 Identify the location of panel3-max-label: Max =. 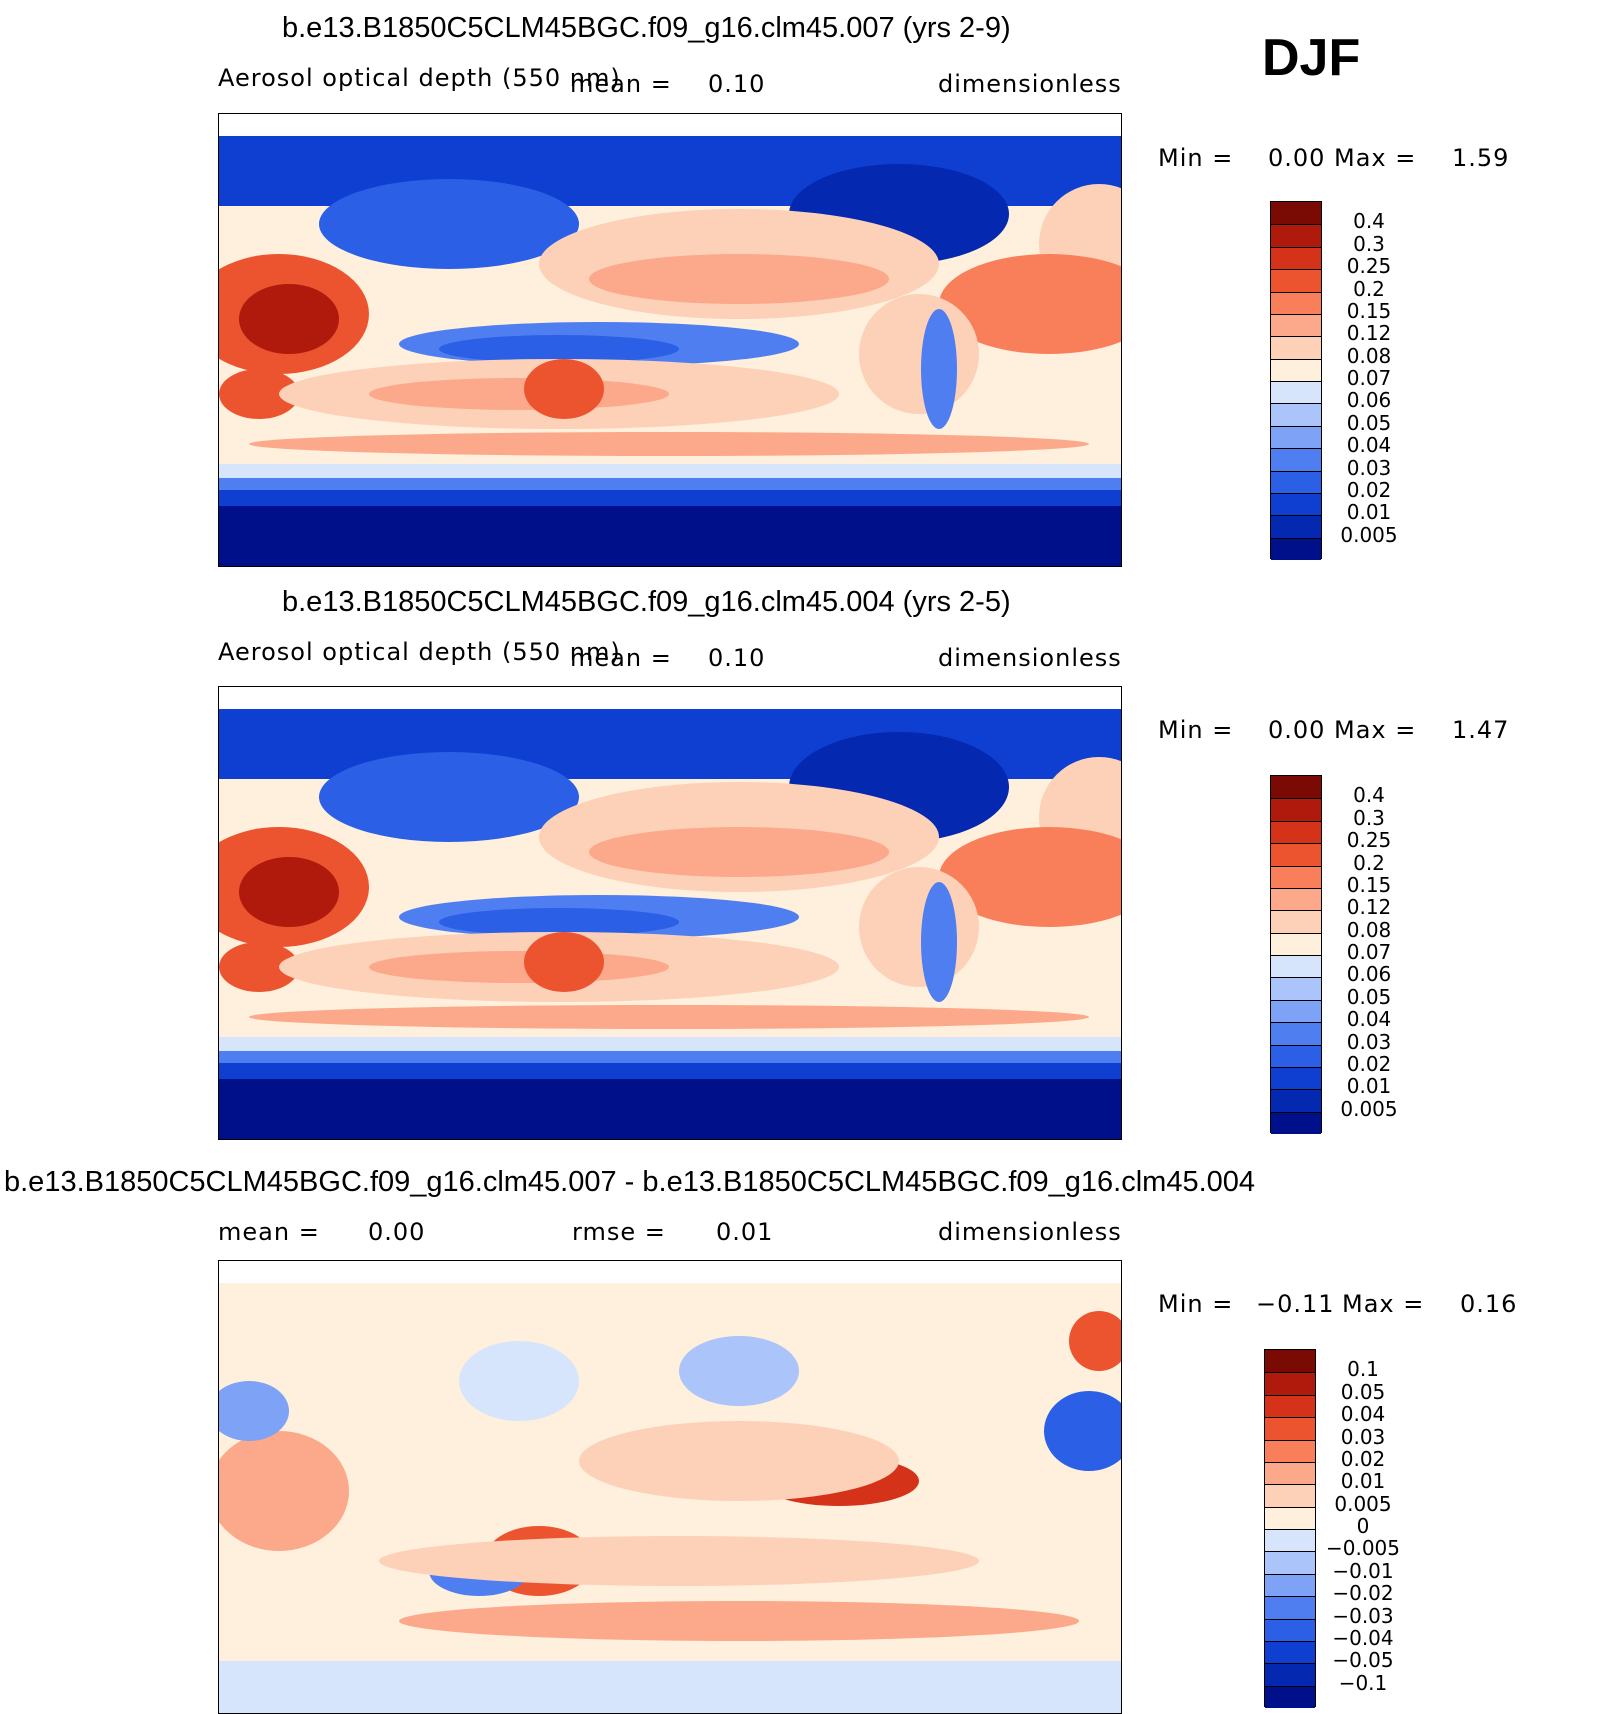
(1383, 1304).